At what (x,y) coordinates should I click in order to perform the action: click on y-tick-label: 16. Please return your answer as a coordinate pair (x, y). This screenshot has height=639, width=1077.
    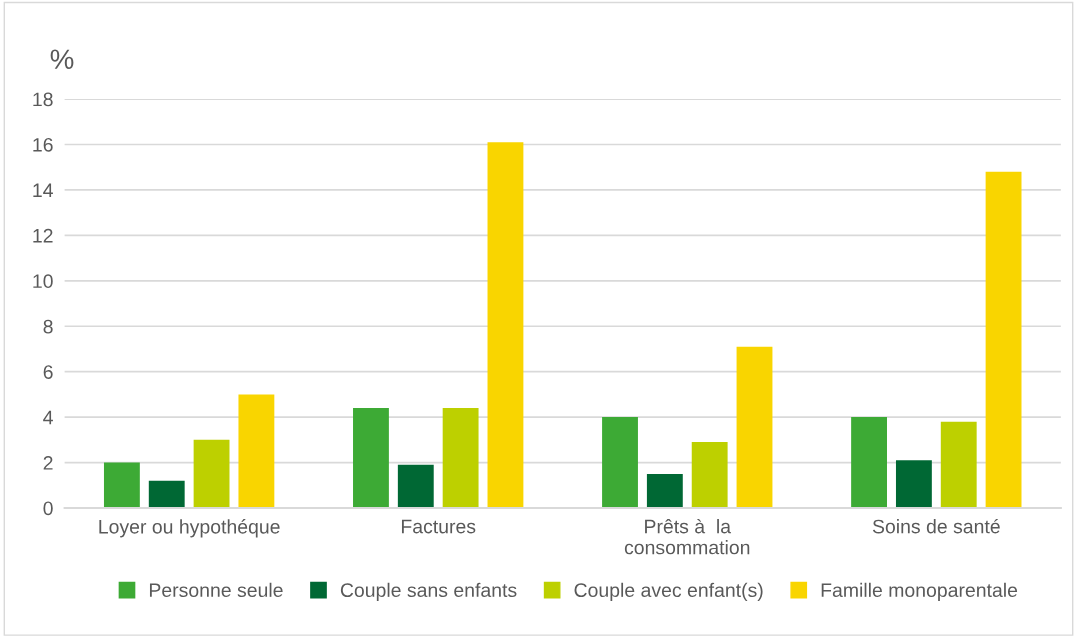
    Looking at the image, I should click on (43, 144).